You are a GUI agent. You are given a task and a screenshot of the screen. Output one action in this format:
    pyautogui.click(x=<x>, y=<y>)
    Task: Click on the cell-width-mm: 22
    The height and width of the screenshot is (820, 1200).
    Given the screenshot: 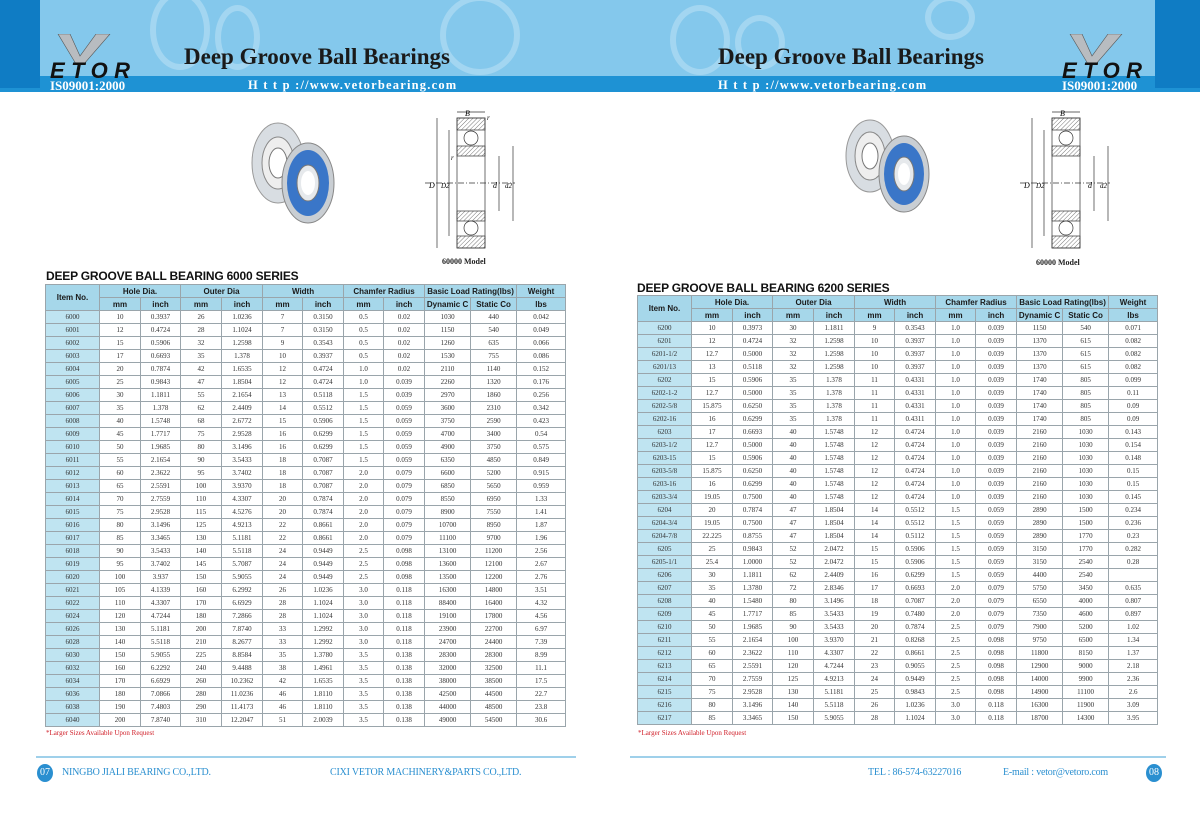 What is the action you would take?
    pyautogui.click(x=875, y=653)
    